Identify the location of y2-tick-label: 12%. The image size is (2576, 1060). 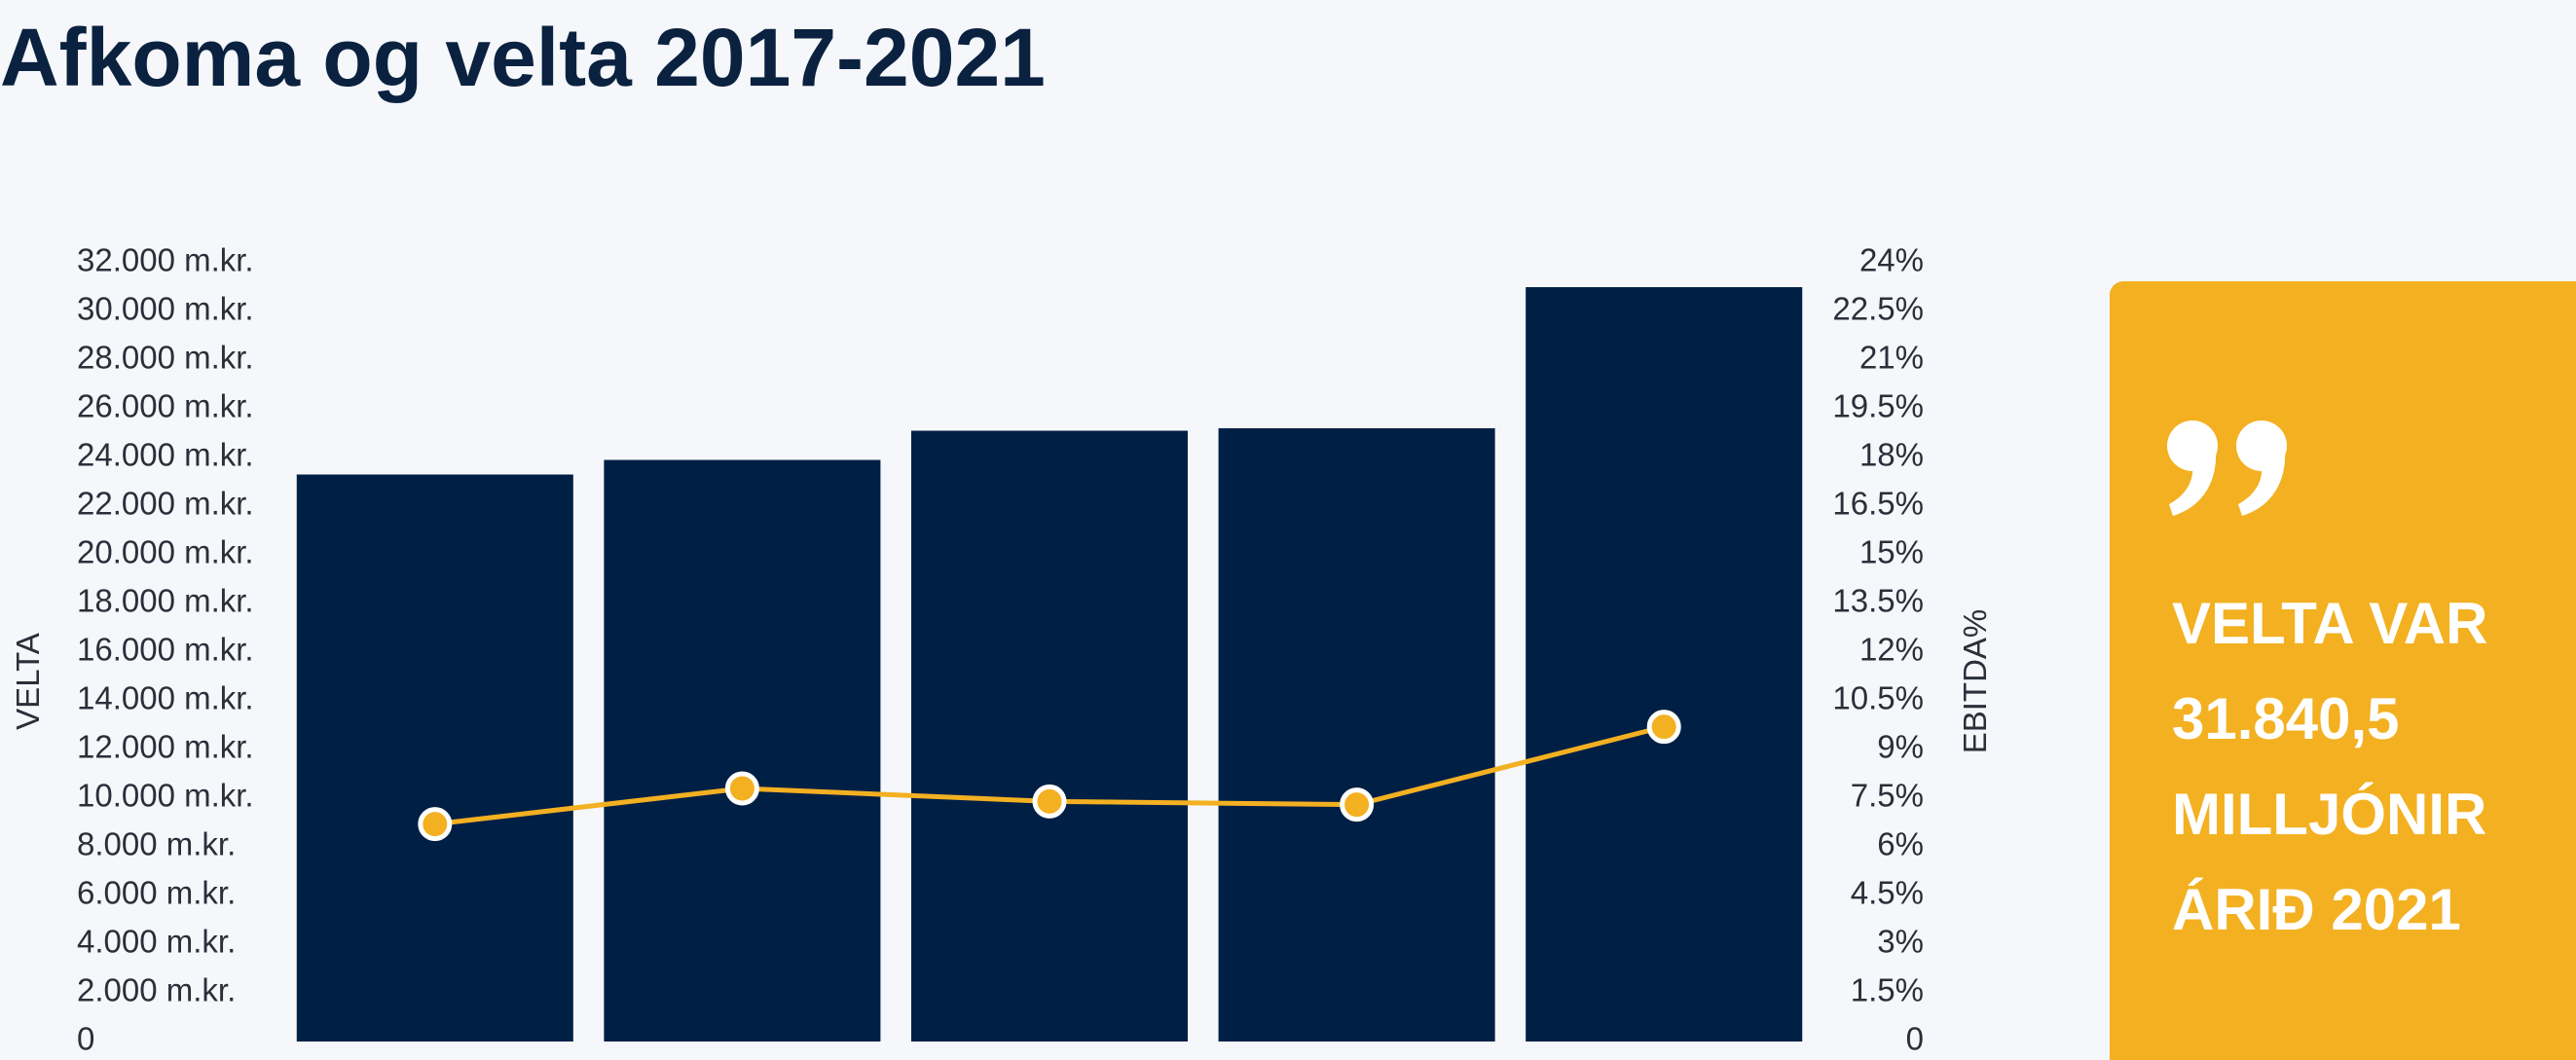
(1891, 650).